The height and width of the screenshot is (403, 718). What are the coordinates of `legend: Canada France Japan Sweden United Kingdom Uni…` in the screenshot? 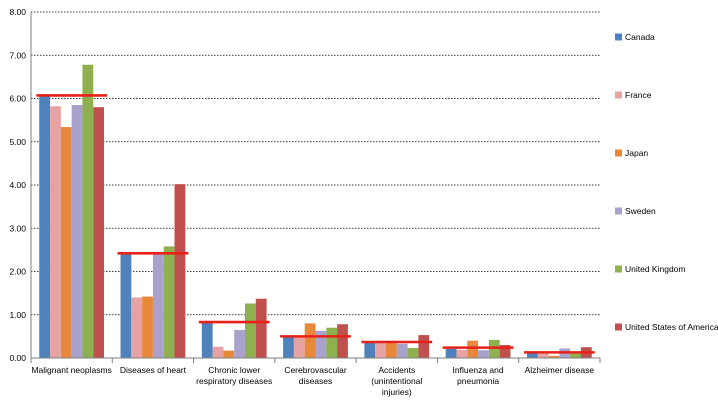 It's located at (666, 182).